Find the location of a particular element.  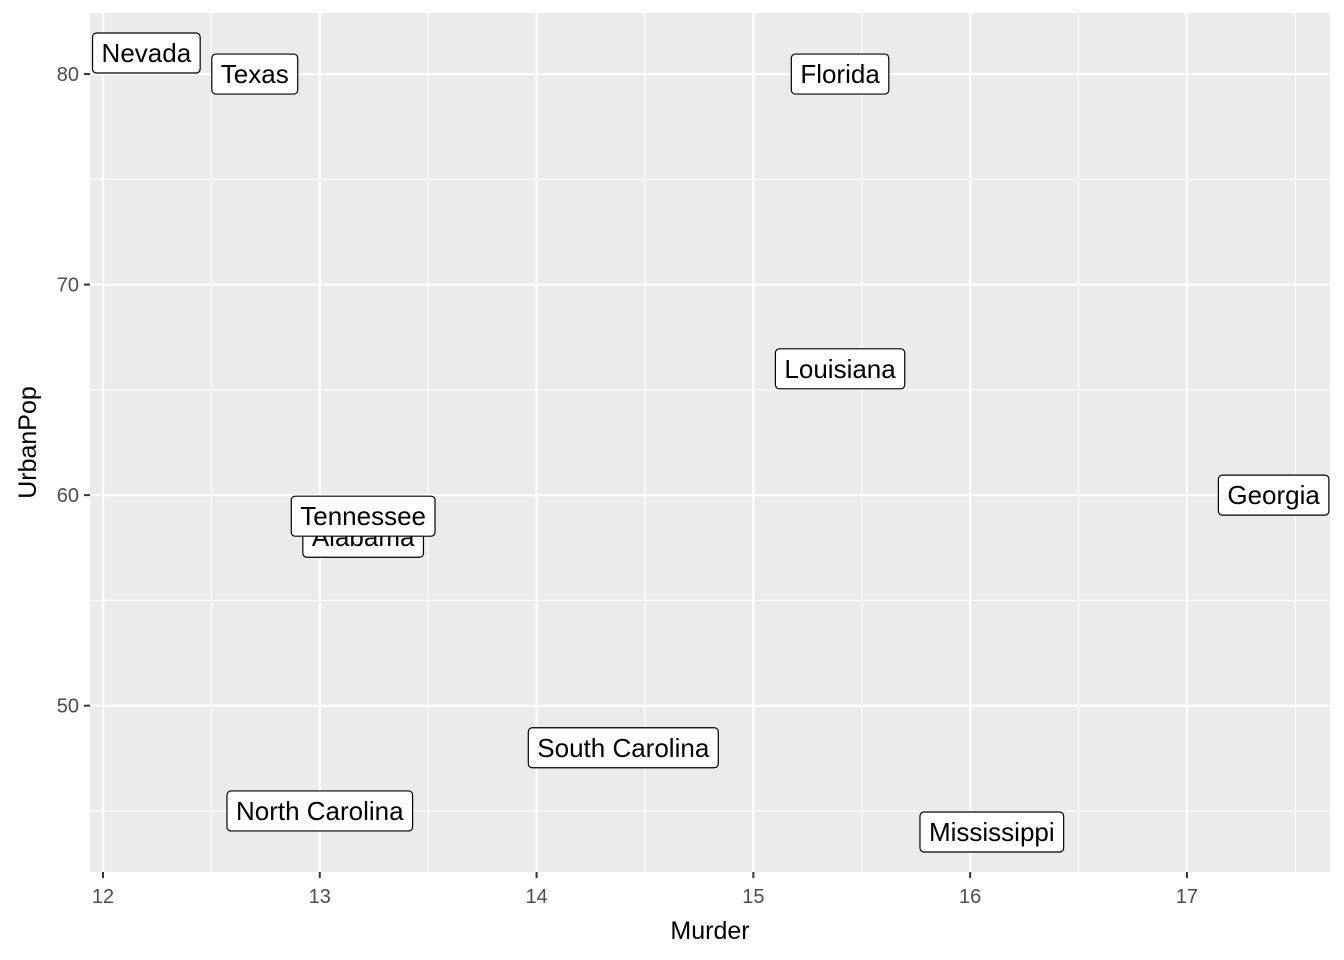

point-label-north-carolina: North Carolina is located at coordinates (320, 811).